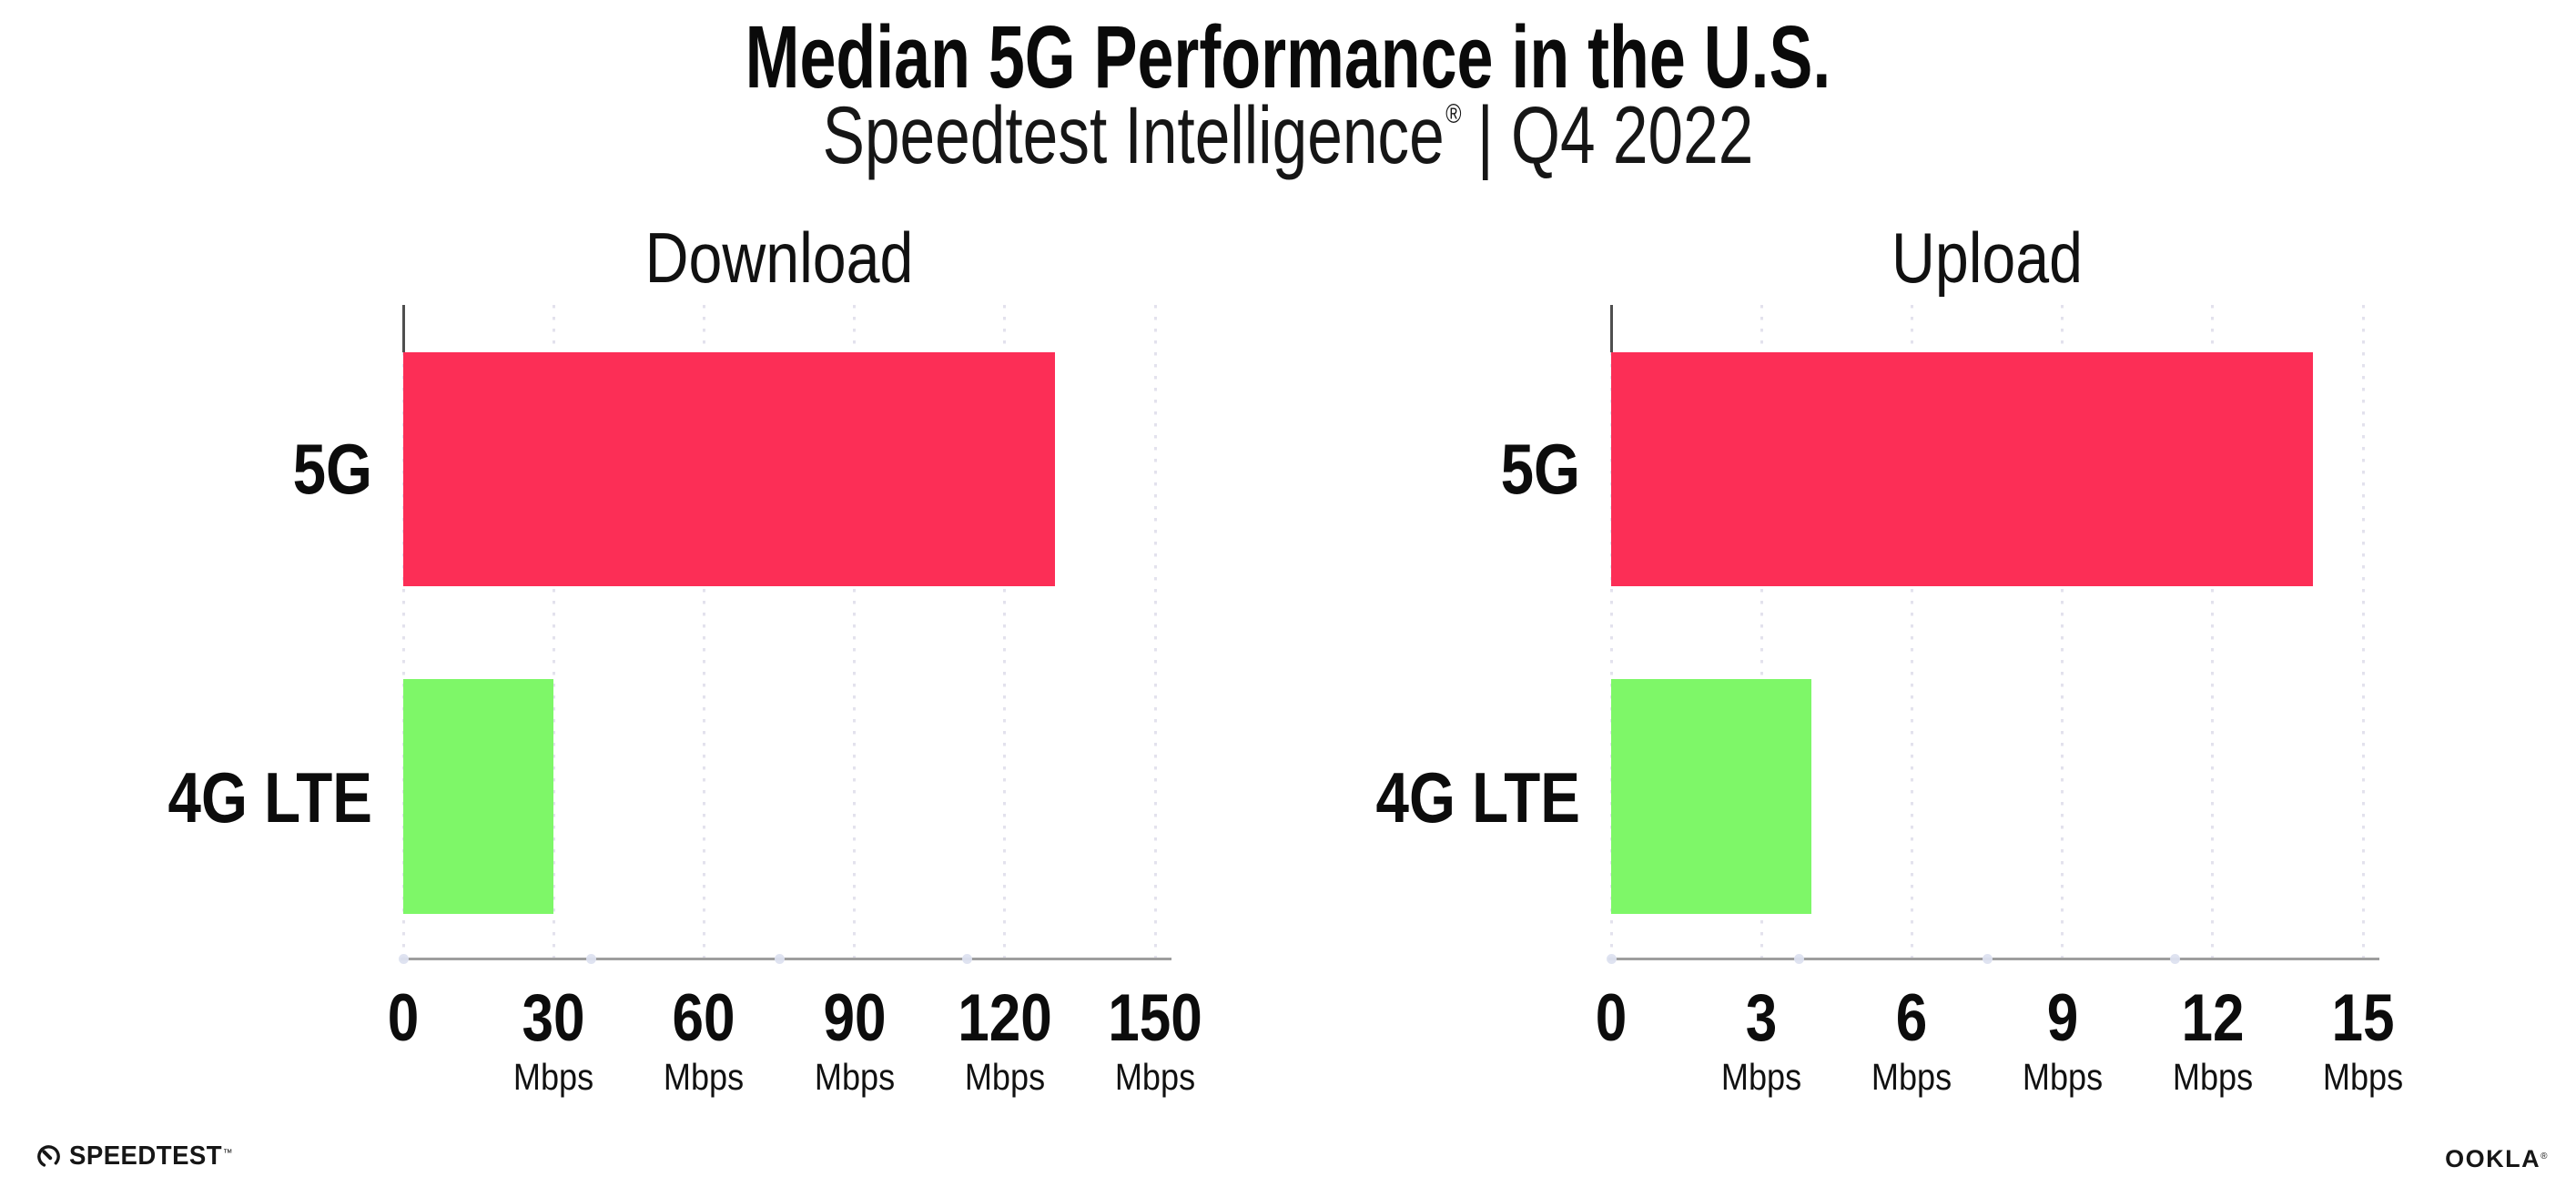  I want to click on tick-label: 3, so click(1761, 1018).